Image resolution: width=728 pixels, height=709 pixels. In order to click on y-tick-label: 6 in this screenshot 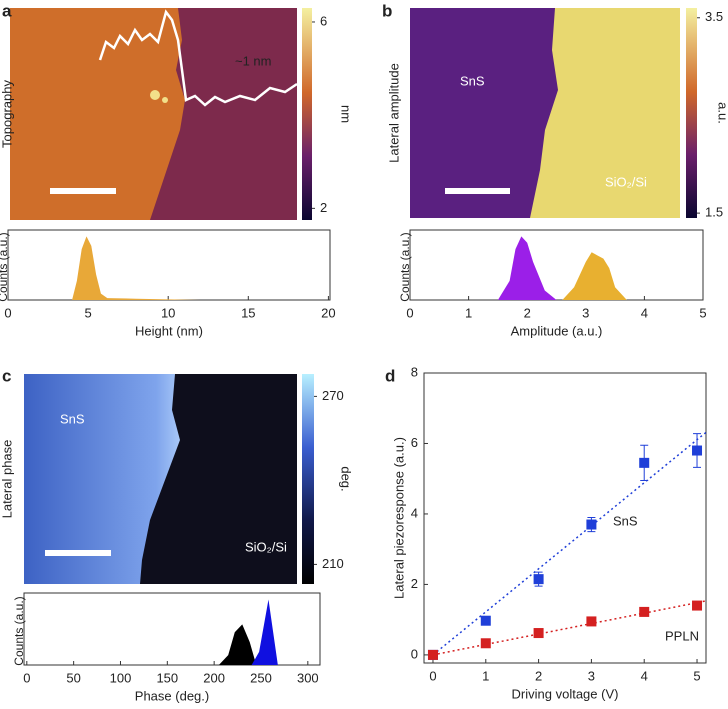, I will do `click(414, 442)`.